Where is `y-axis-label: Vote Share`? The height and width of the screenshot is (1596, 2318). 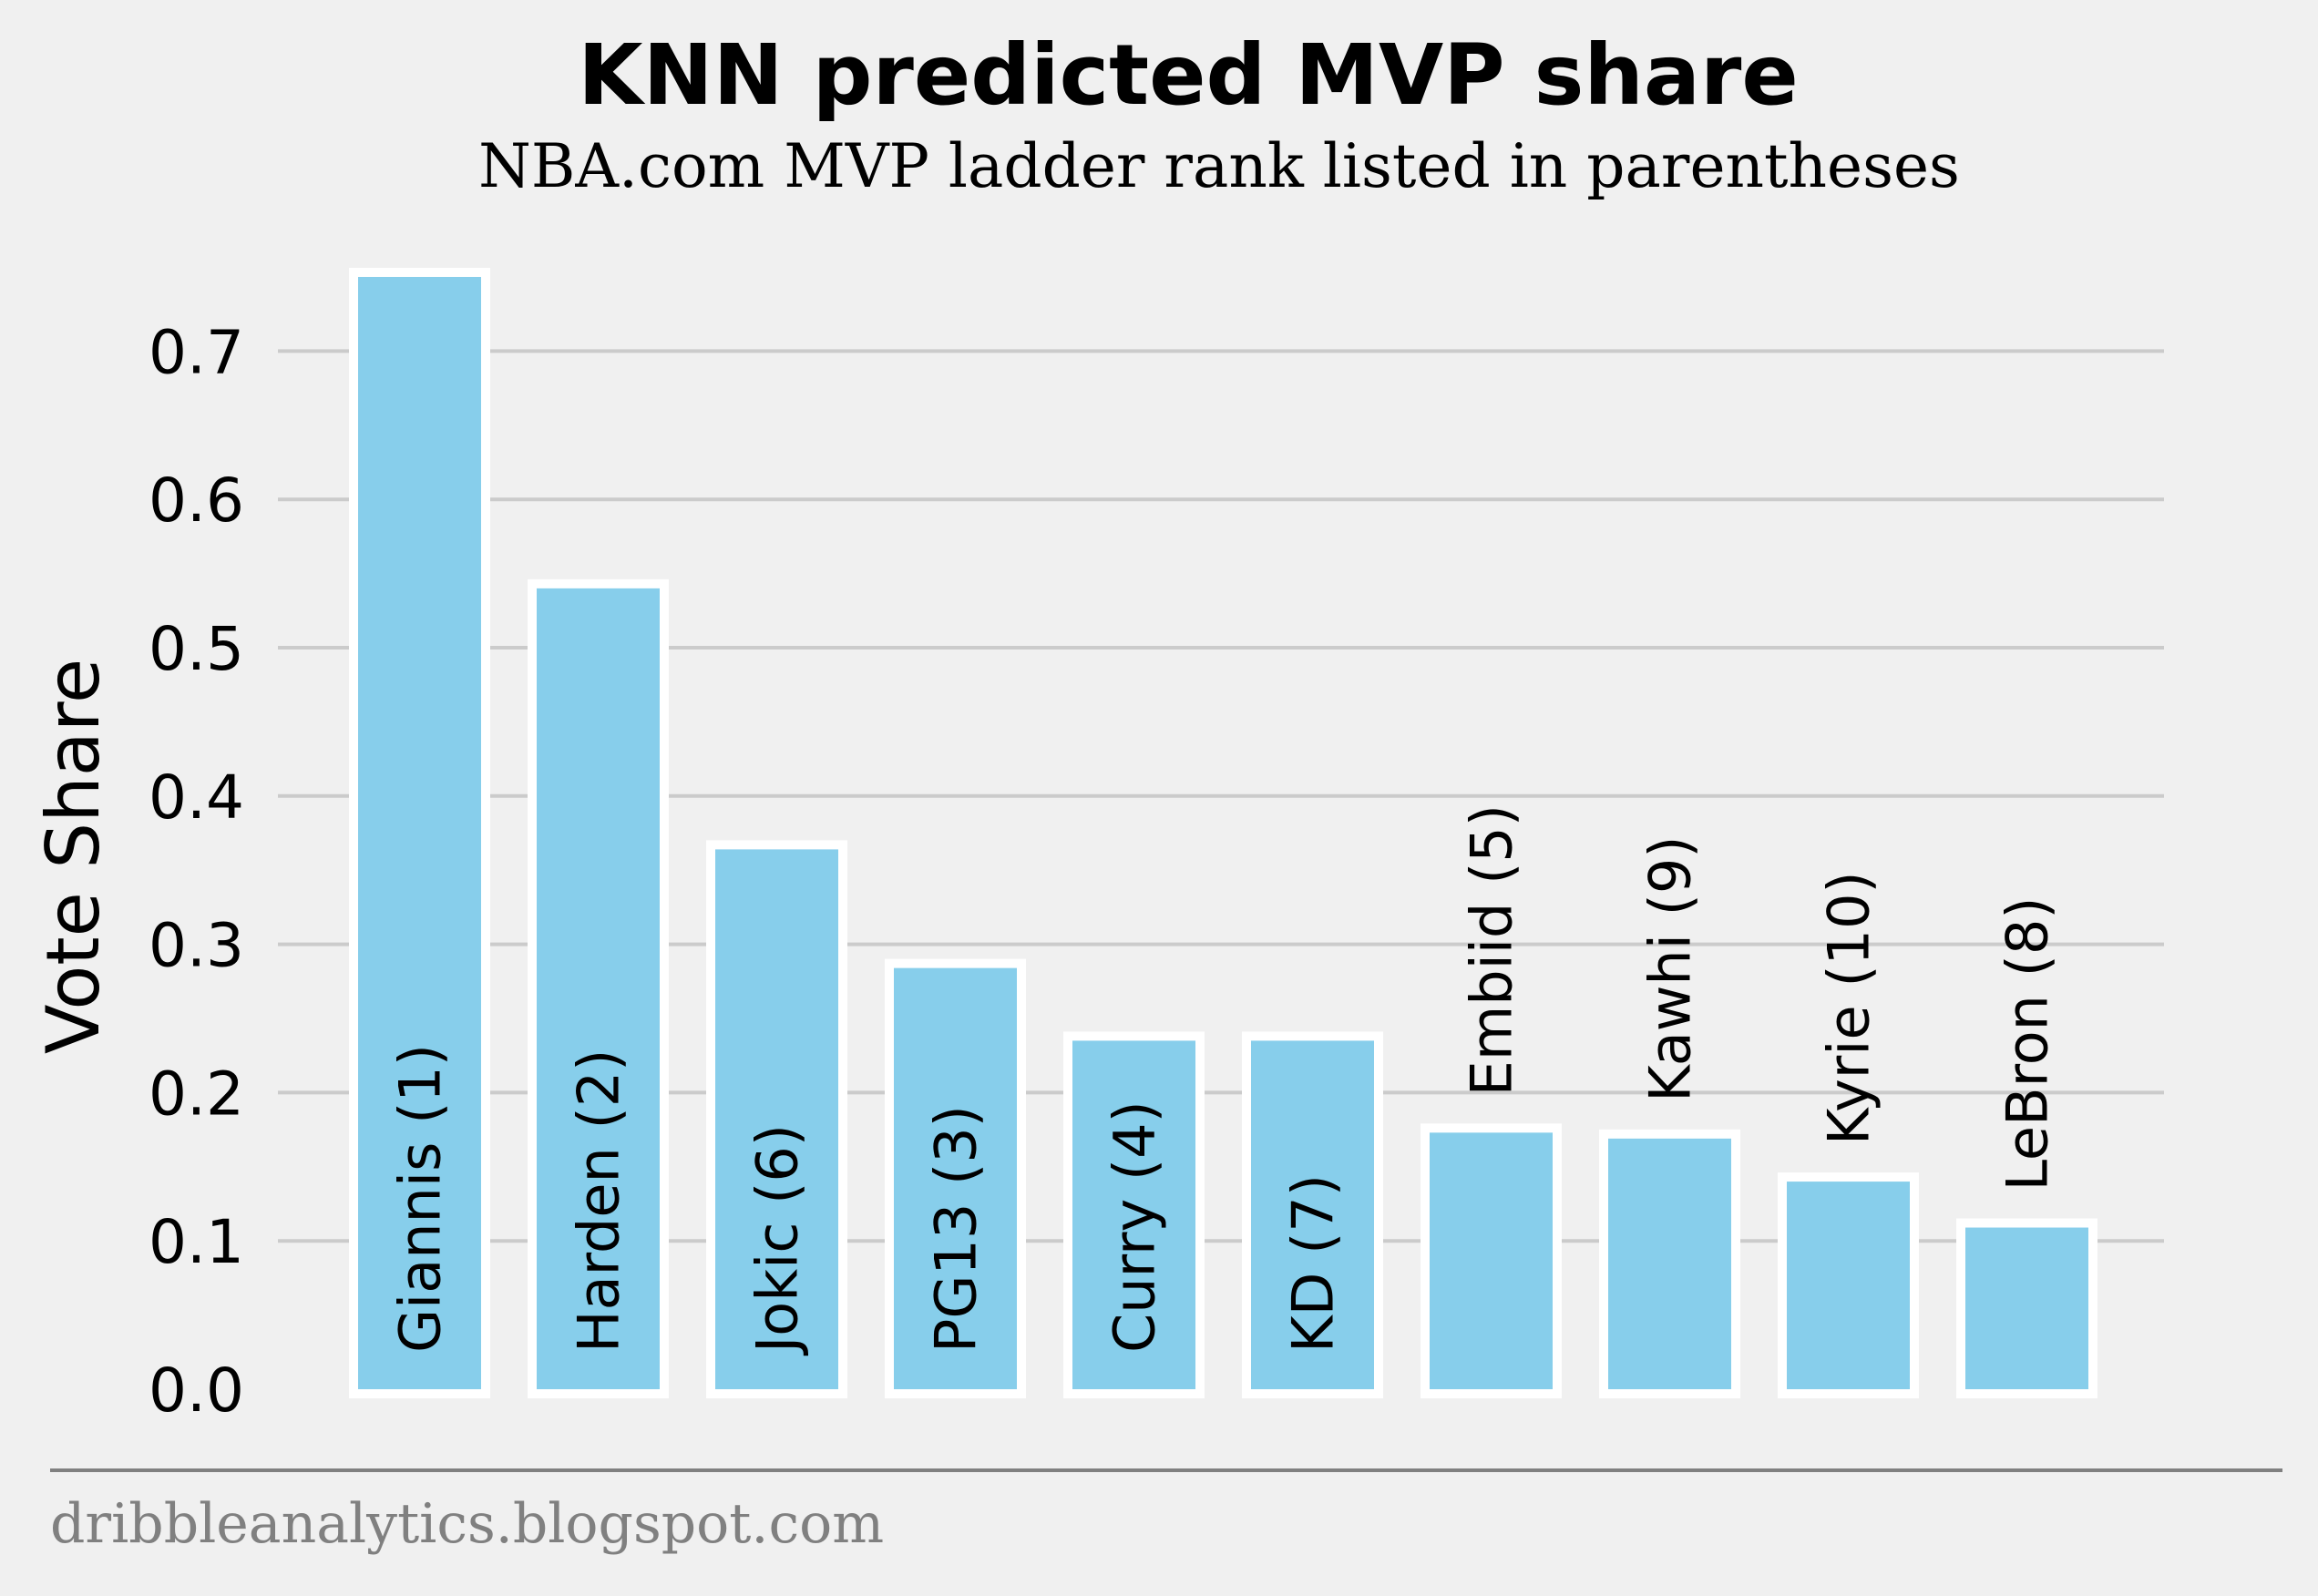
y-axis-label: Vote Share is located at coordinates (74, 856).